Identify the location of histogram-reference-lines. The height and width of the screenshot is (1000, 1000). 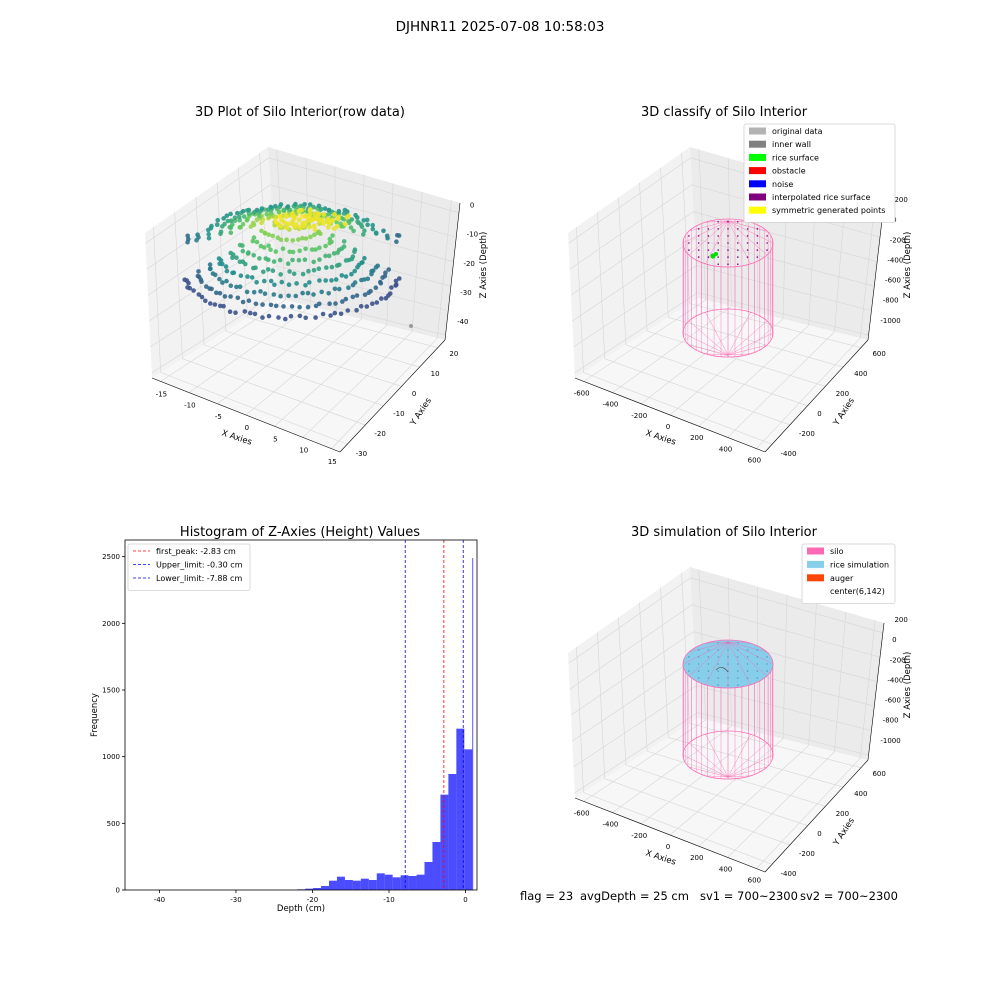
(434, 715).